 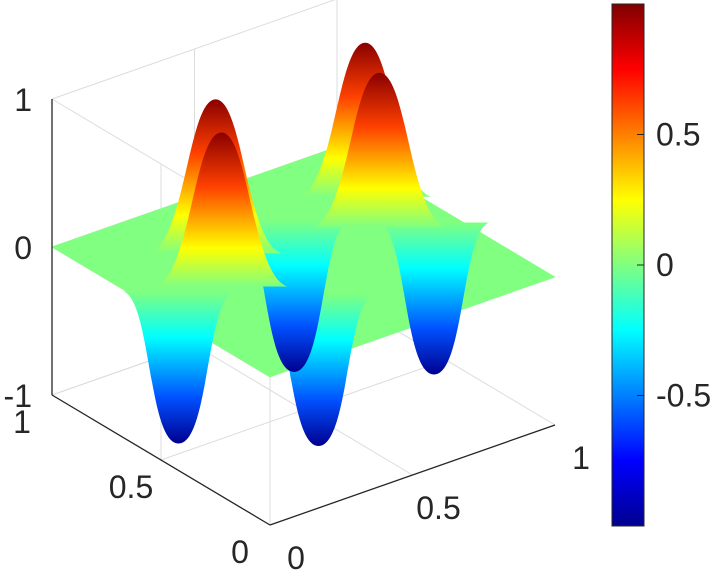 I want to click on y-tick-label: 1, so click(x=22, y=422).